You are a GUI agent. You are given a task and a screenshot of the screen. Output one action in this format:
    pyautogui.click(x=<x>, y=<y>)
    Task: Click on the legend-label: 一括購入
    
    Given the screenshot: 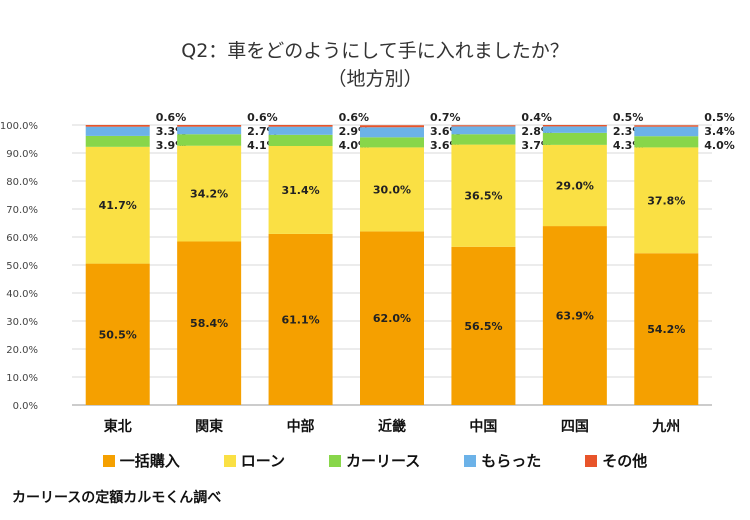 What is the action you would take?
    pyautogui.click(x=149, y=461)
    